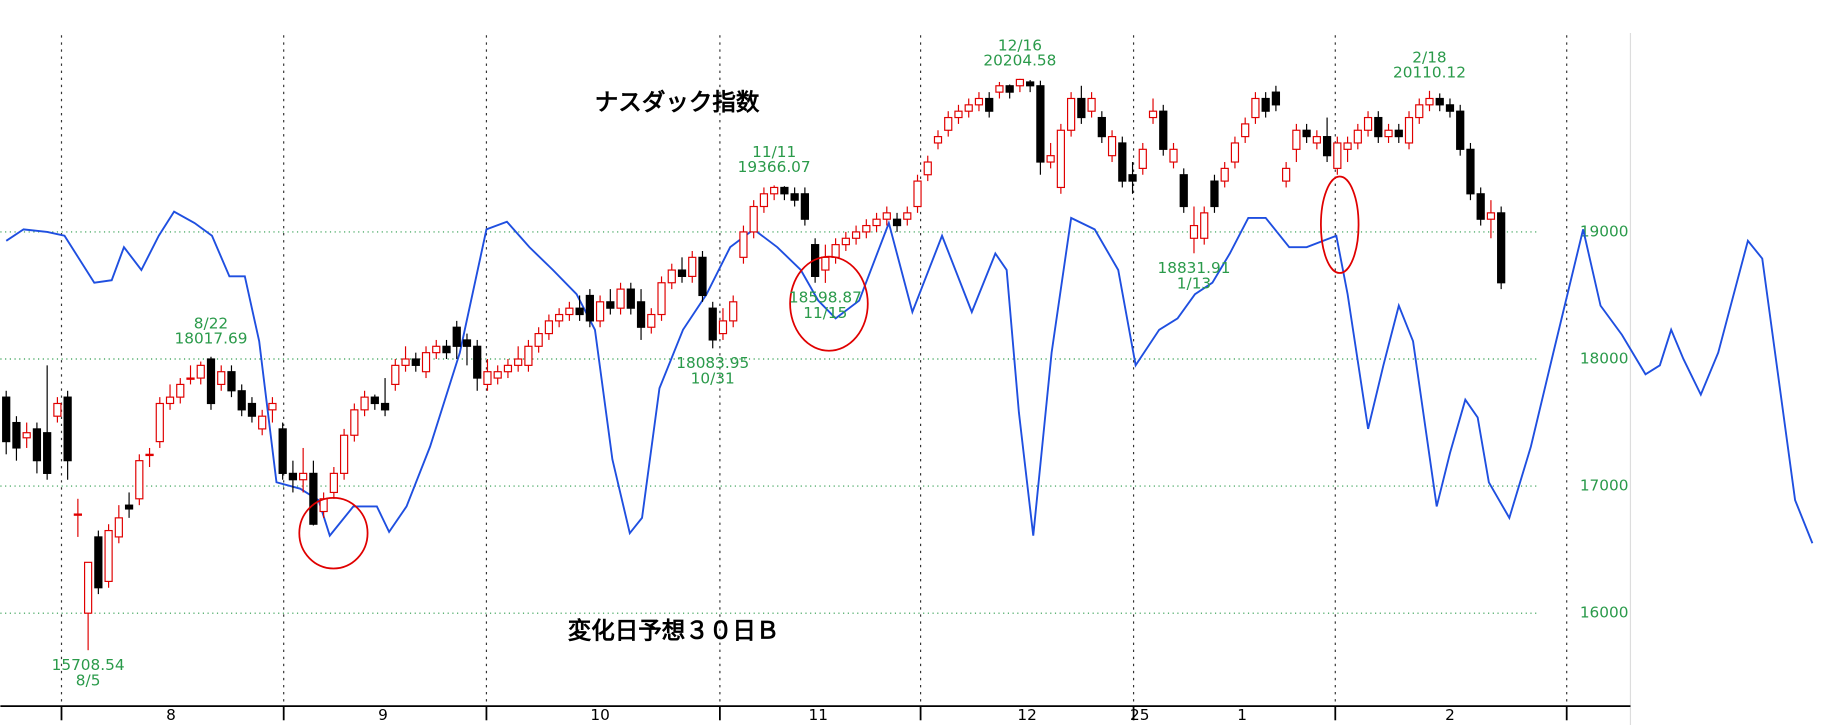 This screenshot has width=1825, height=725. What do you see at coordinates (211, 323) in the screenshot?
I see `annotation-date: 8/22` at bounding box center [211, 323].